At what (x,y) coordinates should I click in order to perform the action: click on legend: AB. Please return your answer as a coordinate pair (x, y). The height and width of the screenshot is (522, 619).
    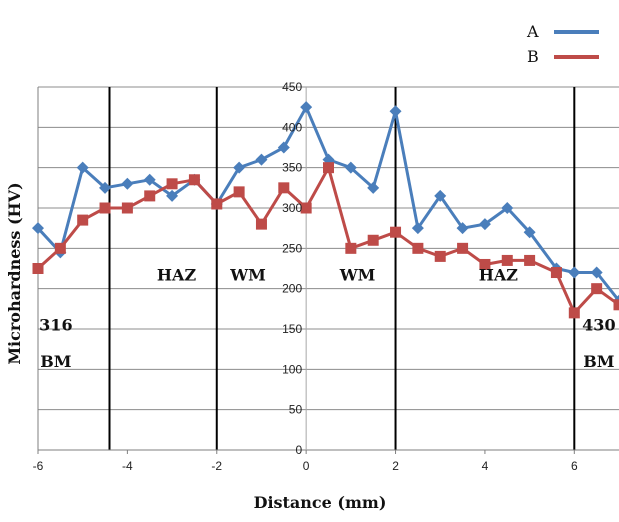
    Looking at the image, I should click on (562, 44).